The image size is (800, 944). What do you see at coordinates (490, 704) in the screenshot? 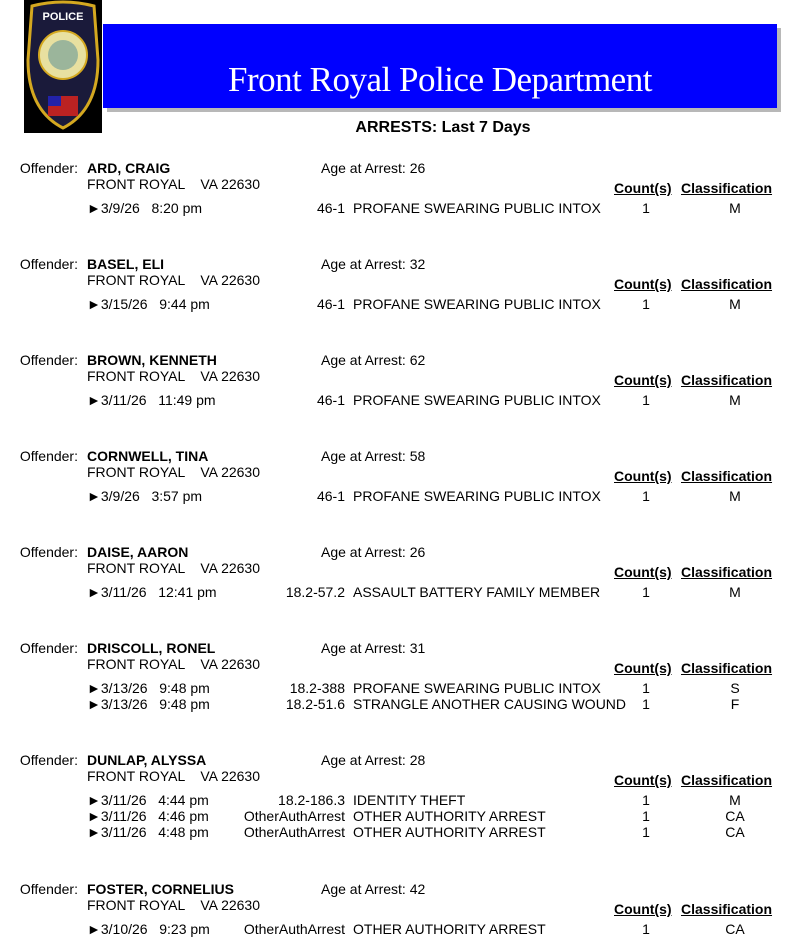
I see `charge-description: STRANGLE ANOTHER CAUSING WOUND` at bounding box center [490, 704].